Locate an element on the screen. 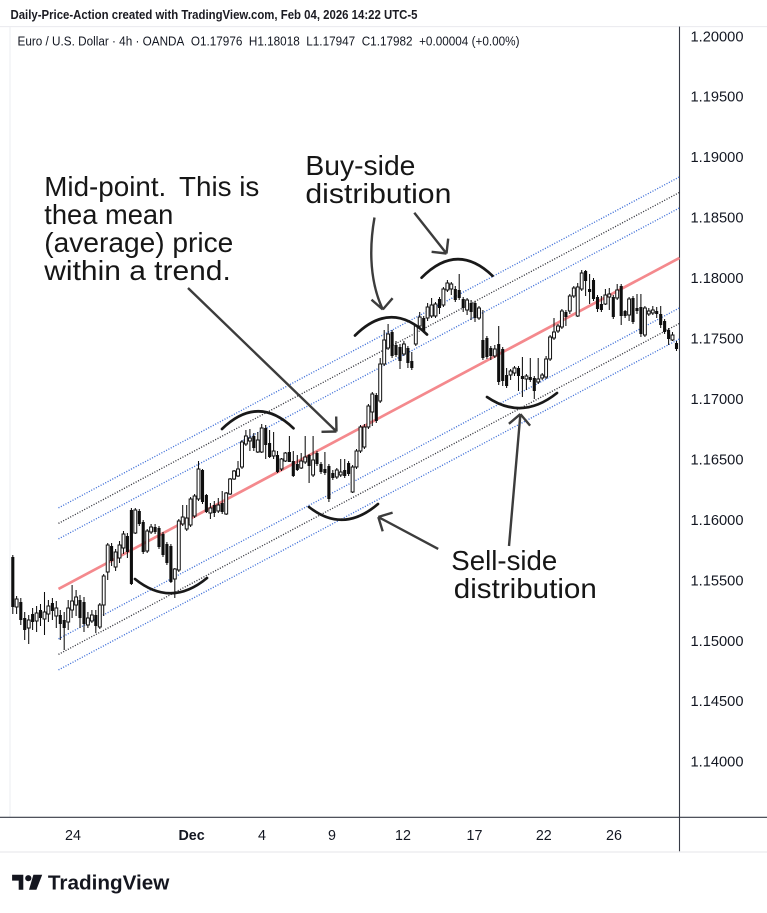  svg-text: Sell-side is located at coordinates (504, 560).